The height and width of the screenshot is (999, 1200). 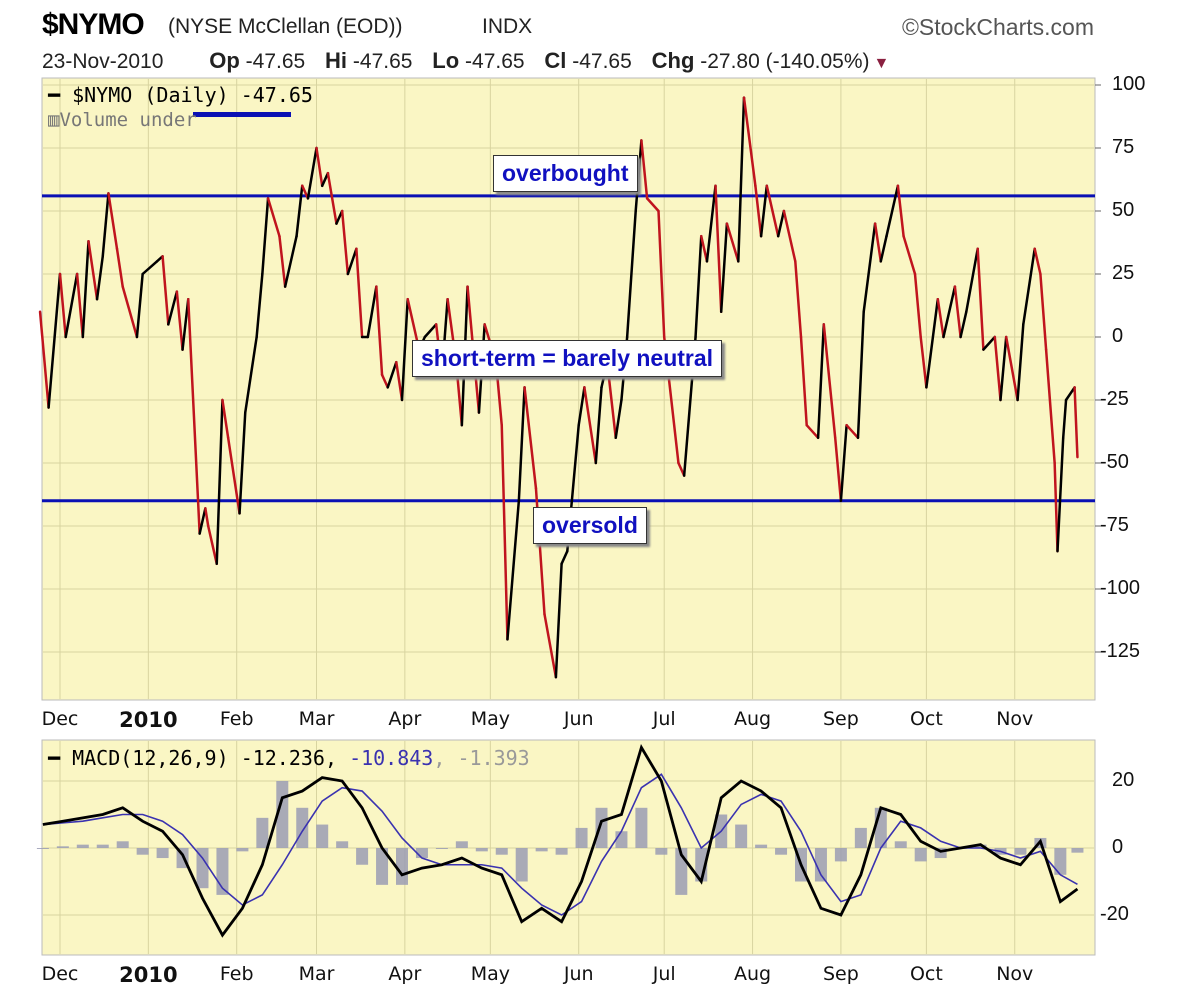 What do you see at coordinates (881, 63) in the screenshot?
I see `down-triangle-icon: ▼` at bounding box center [881, 63].